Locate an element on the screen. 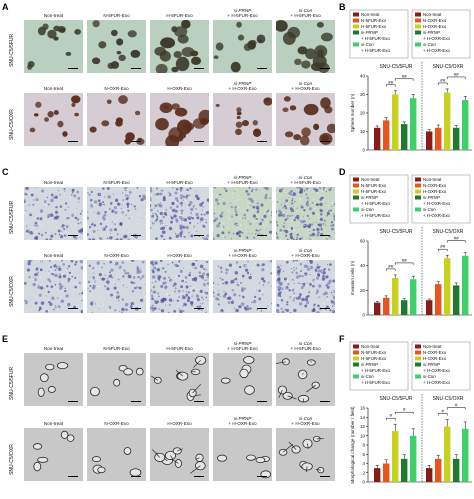 The image size is (474, 499). legend-box is located at coordinates (379, 199).